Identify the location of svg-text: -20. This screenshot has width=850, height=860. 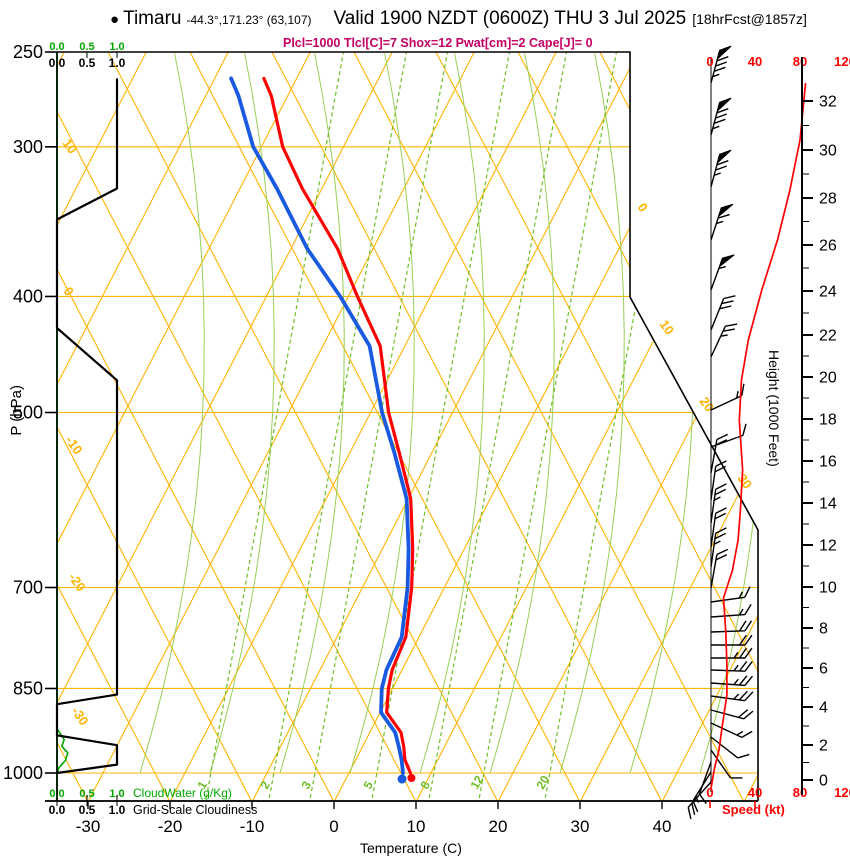
(170, 826).